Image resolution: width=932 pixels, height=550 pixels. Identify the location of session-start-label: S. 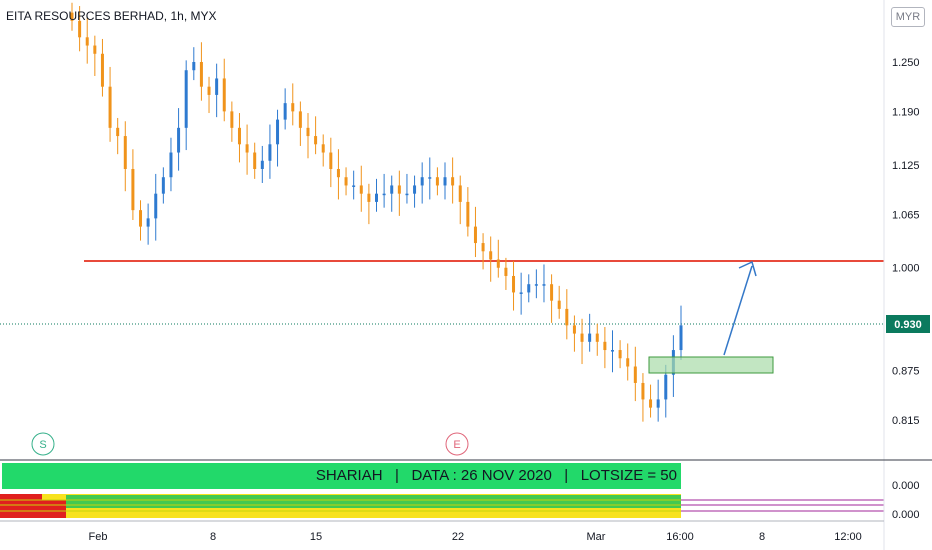
(42, 445).